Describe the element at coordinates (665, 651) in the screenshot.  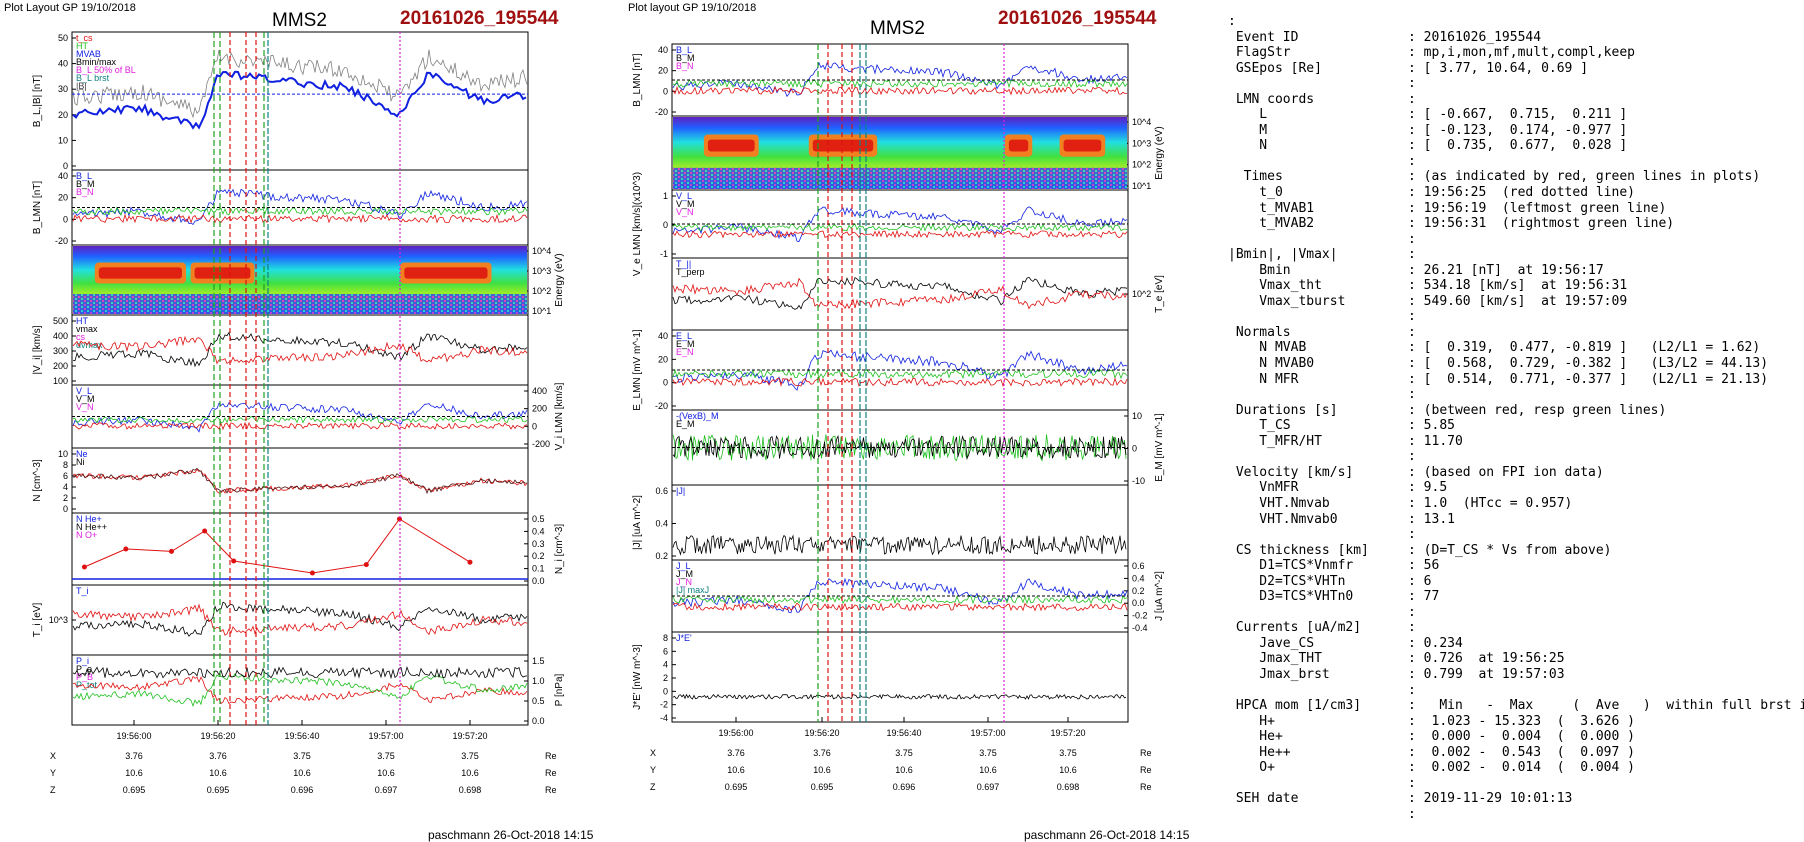
I see `y-tick-label: 6` at that location.